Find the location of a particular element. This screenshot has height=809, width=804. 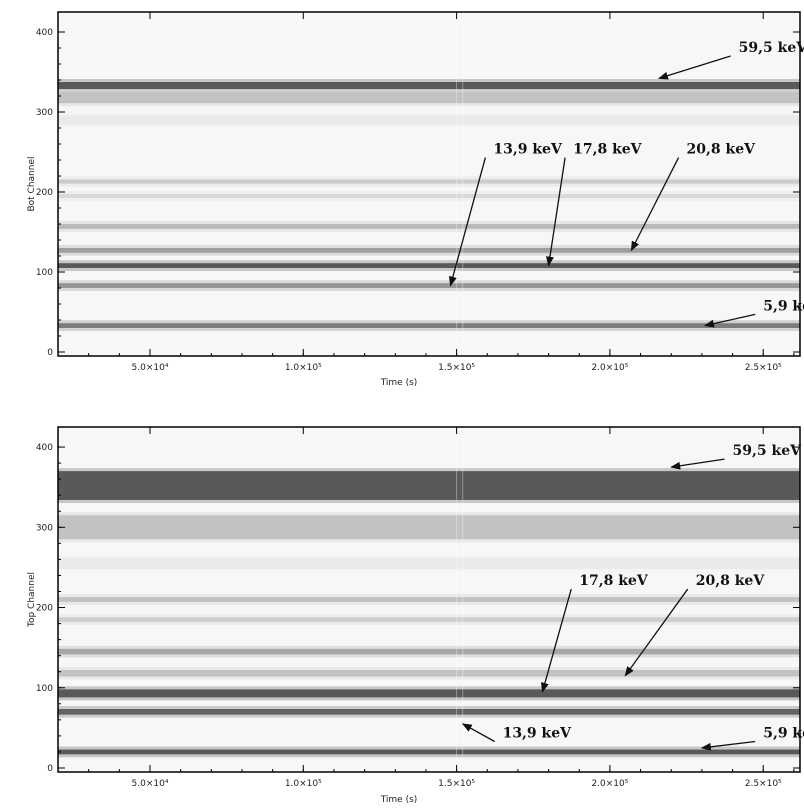

y-axis-label: Bot Channel is located at coordinates (32, 183).